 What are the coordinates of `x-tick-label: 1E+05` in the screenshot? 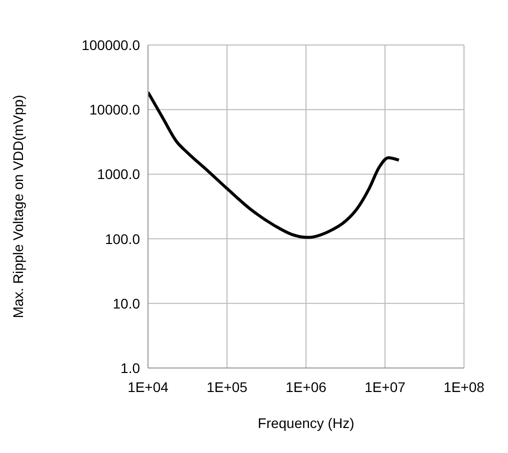 It's located at (227, 386).